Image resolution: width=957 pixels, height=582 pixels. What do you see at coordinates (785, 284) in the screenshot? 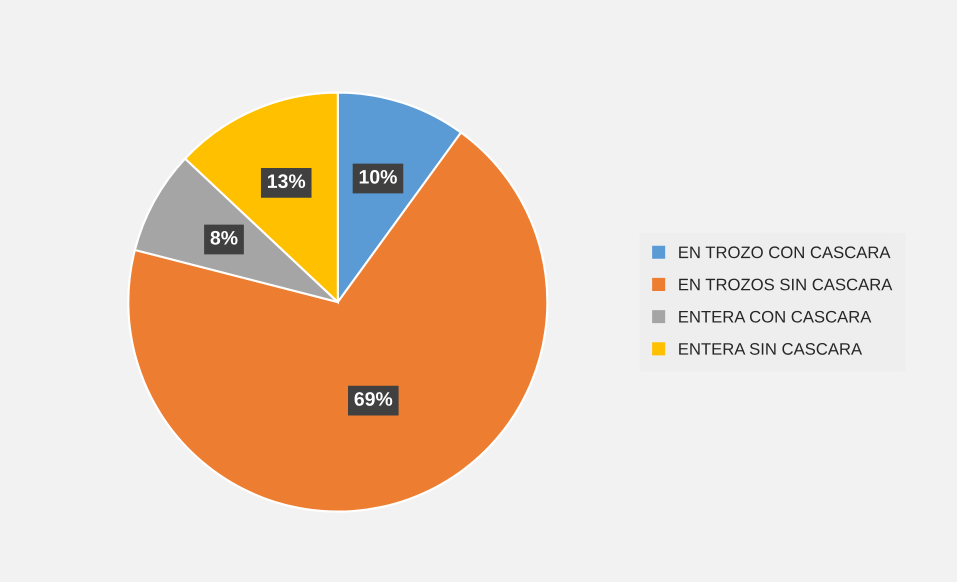
I see `legend-label: EN TROZOS SIN CASCARA` at bounding box center [785, 284].